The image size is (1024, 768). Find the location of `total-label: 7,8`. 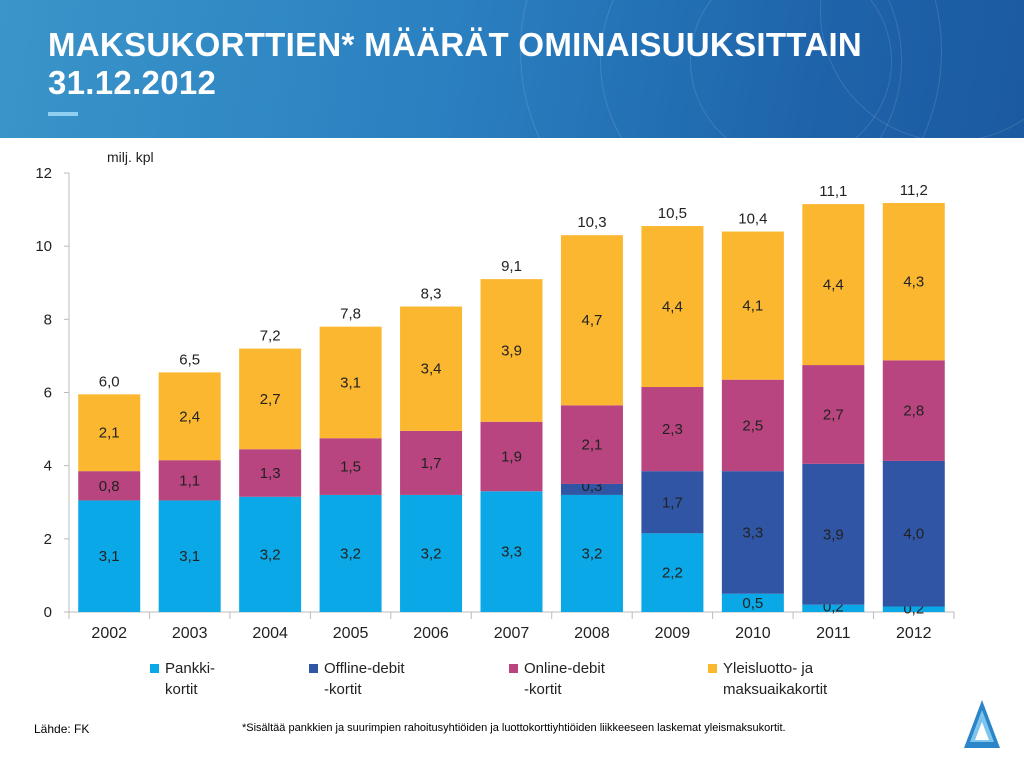

total-label: 7,8 is located at coordinates (350, 314).